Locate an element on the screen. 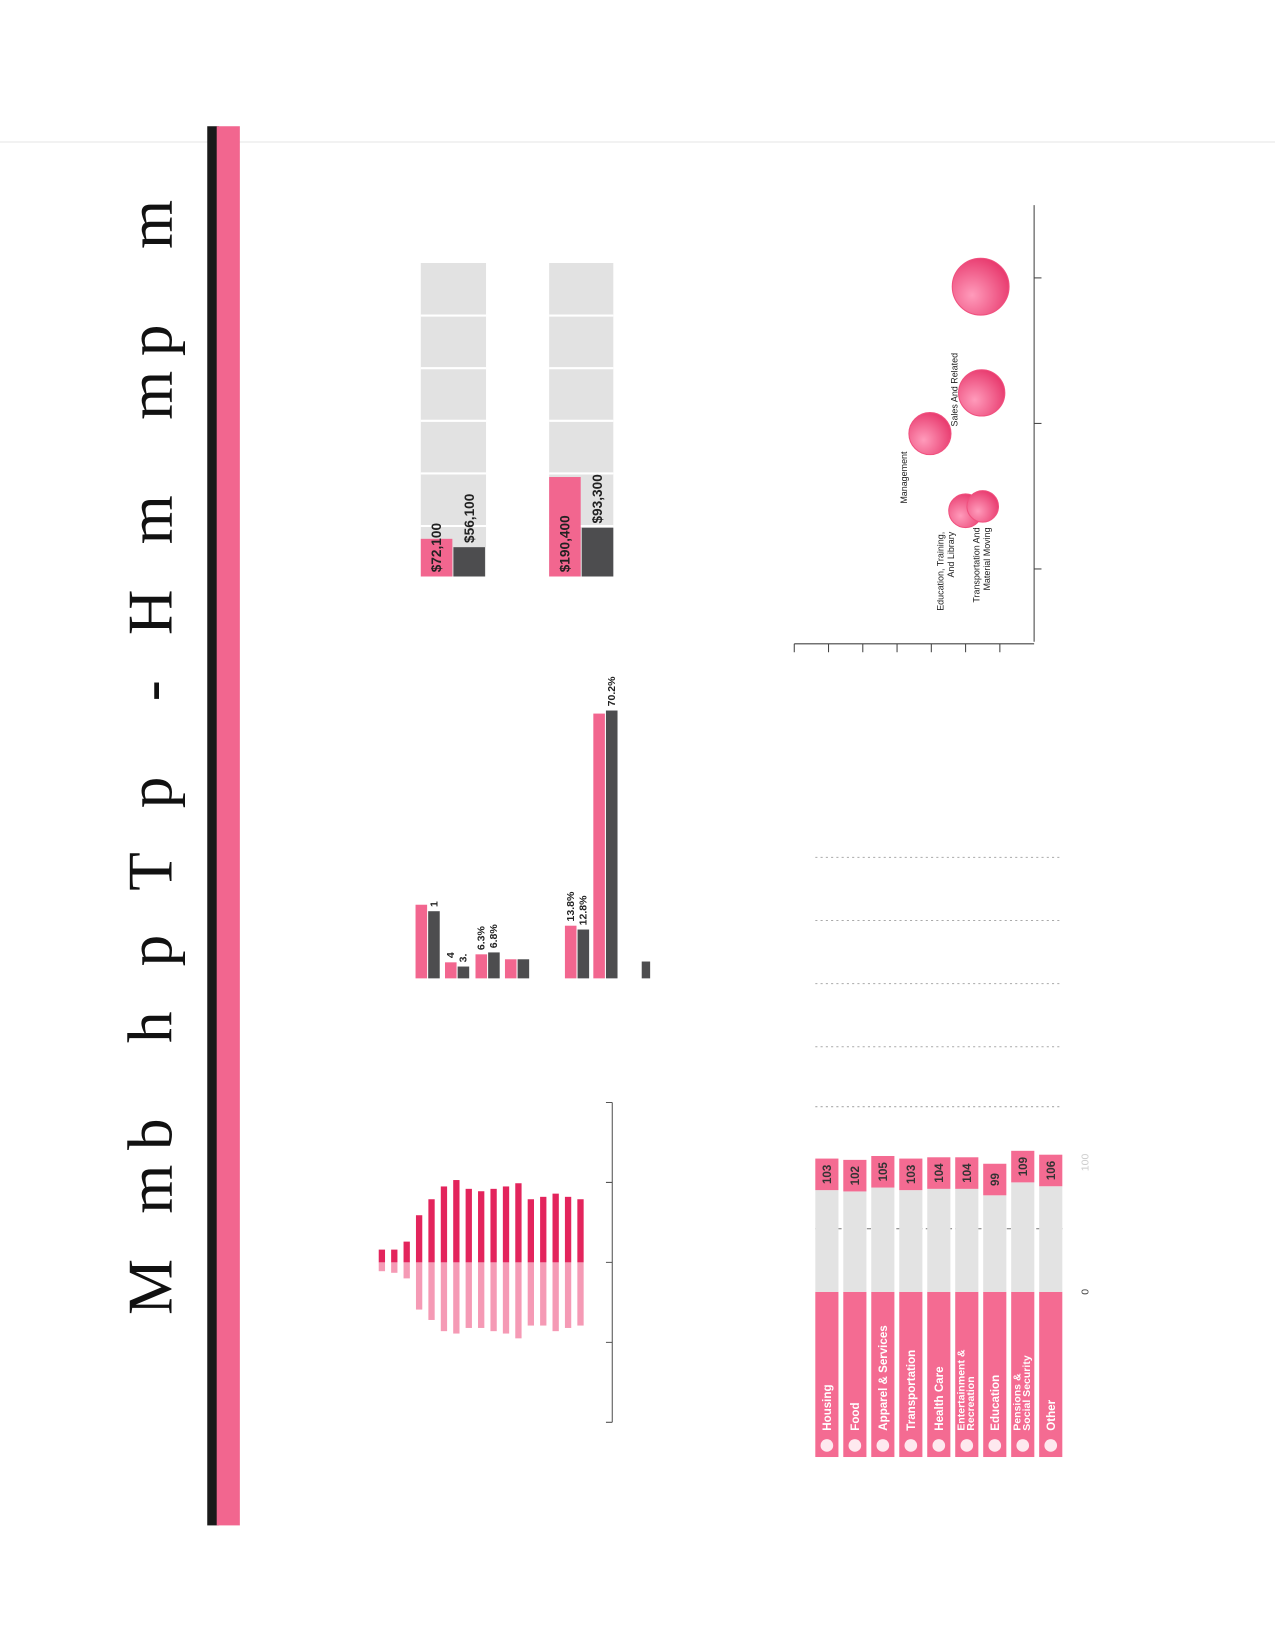 This screenshot has width=1275, height=1650. category-label-line: Apparel & Services is located at coordinates (884, 1377).